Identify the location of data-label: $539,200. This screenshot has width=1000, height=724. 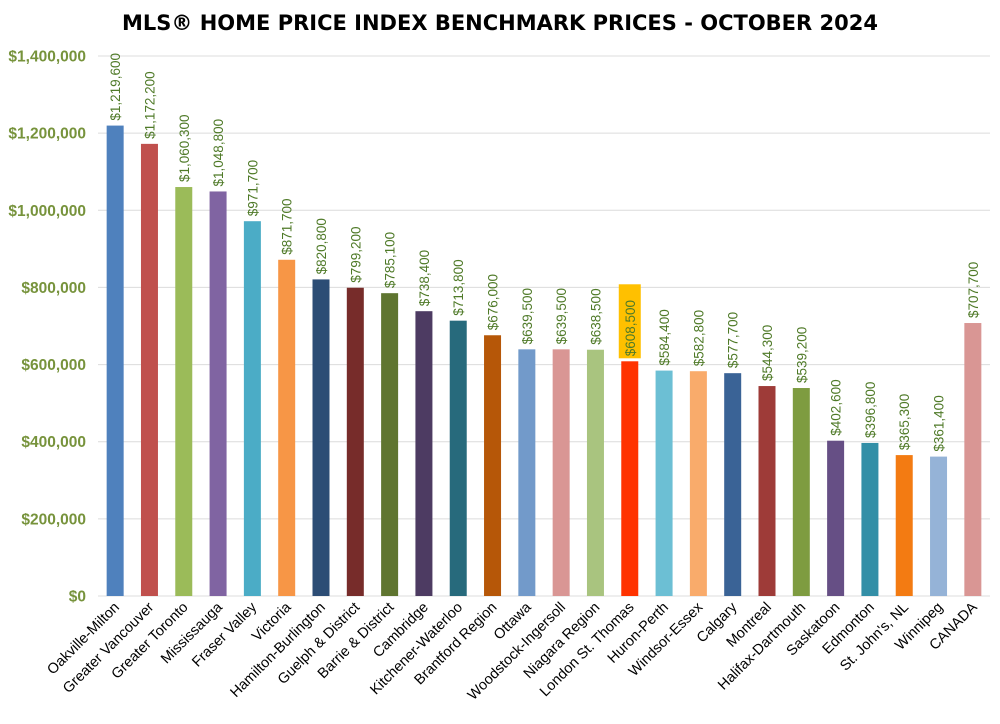
(801, 355).